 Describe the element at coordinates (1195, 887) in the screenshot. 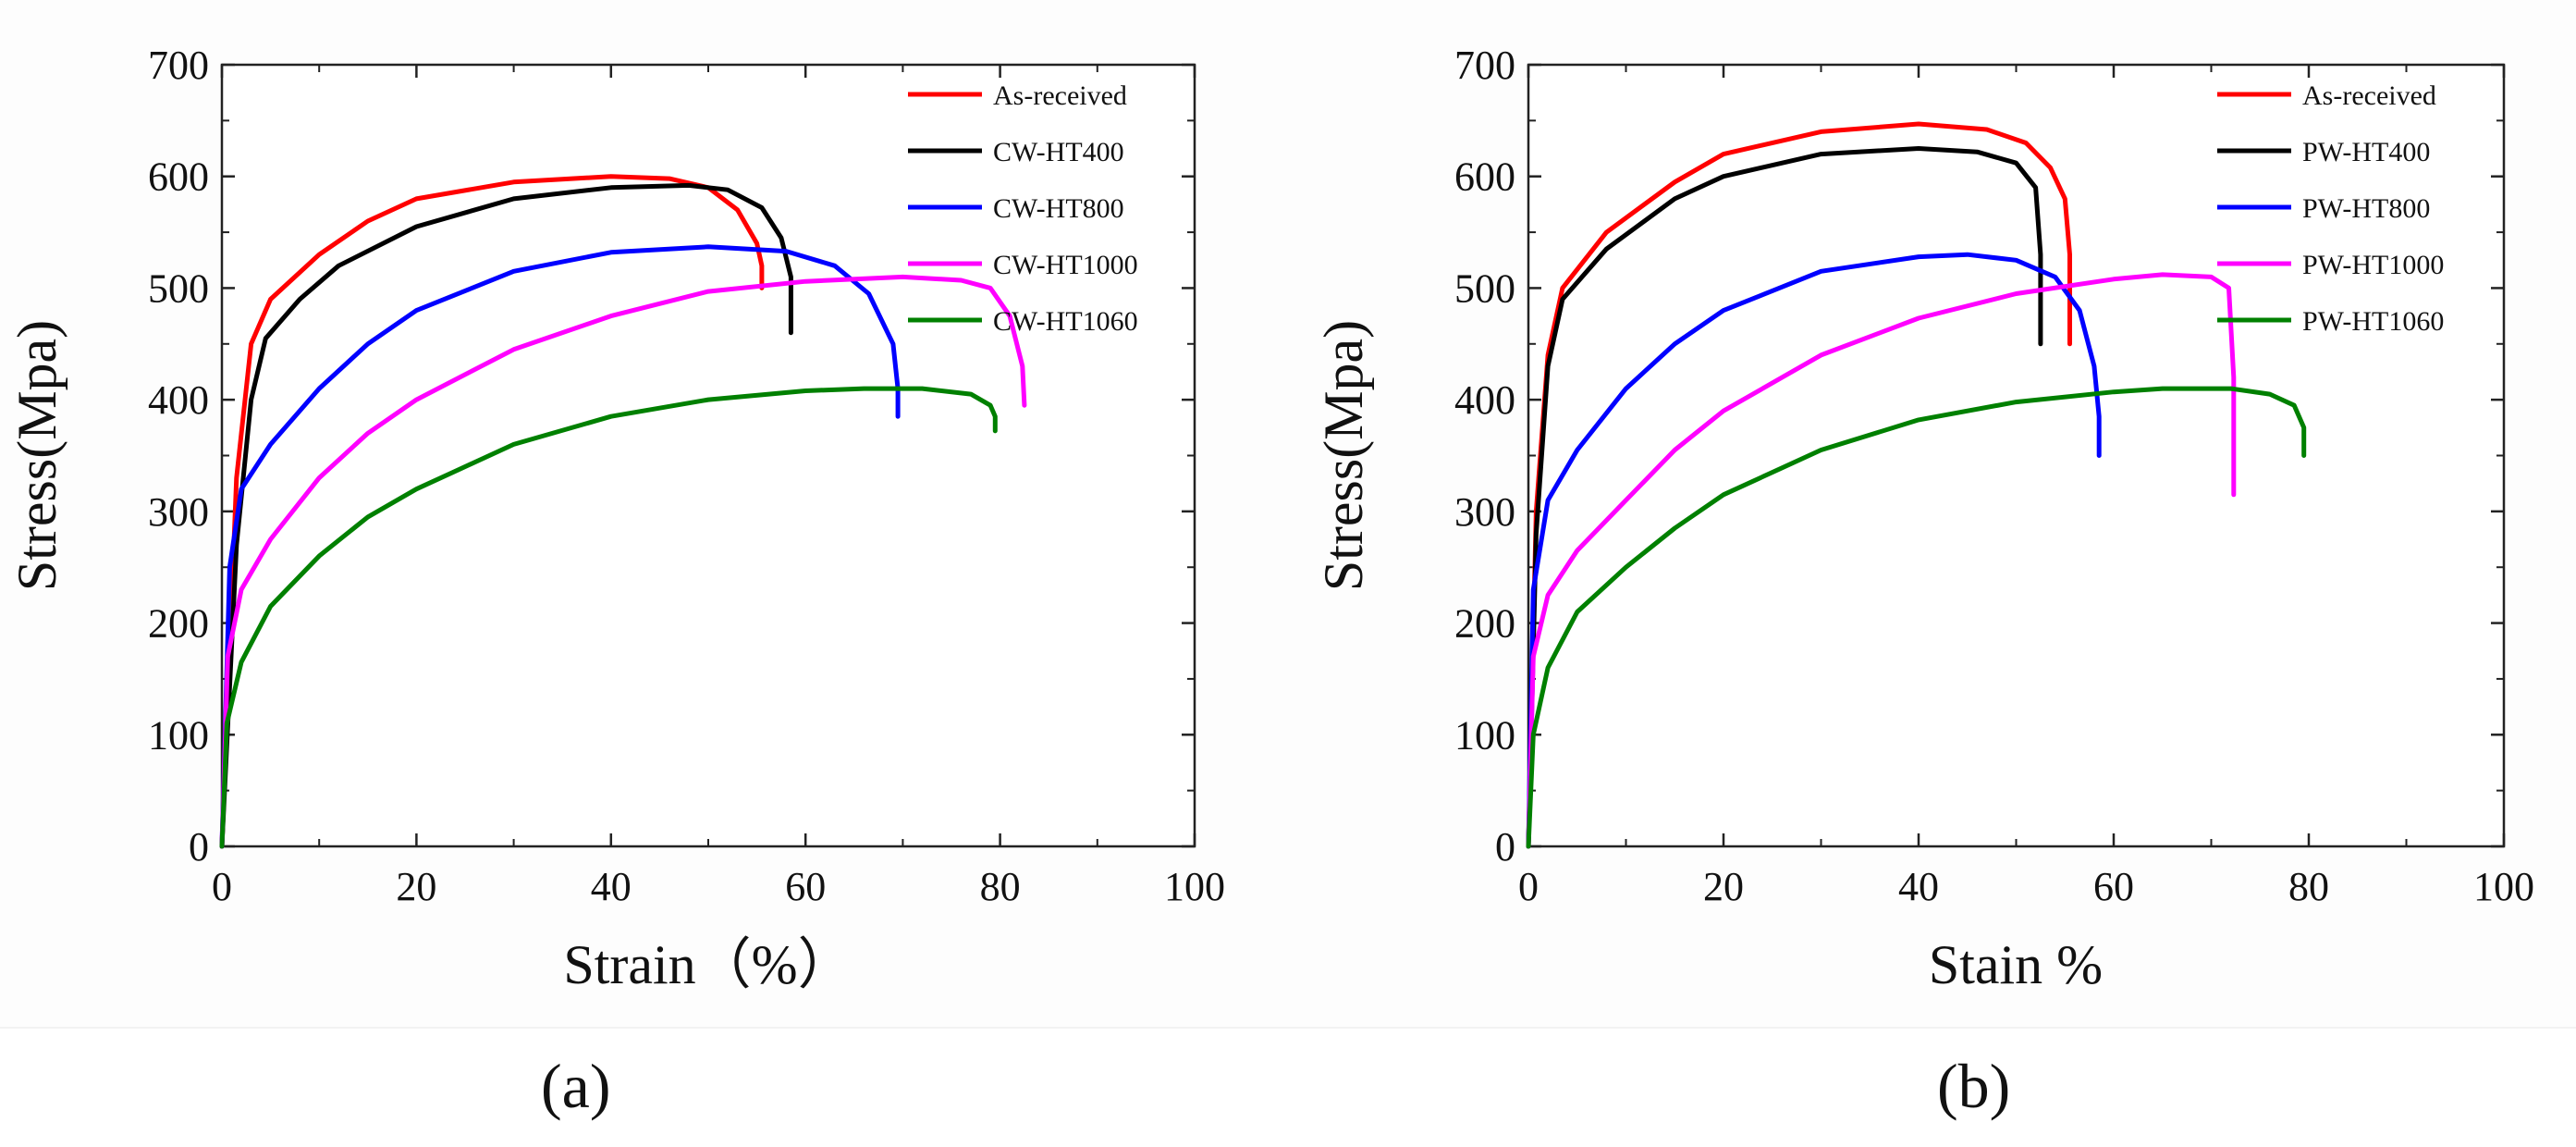

I see `x-tick-label-a: 100` at that location.